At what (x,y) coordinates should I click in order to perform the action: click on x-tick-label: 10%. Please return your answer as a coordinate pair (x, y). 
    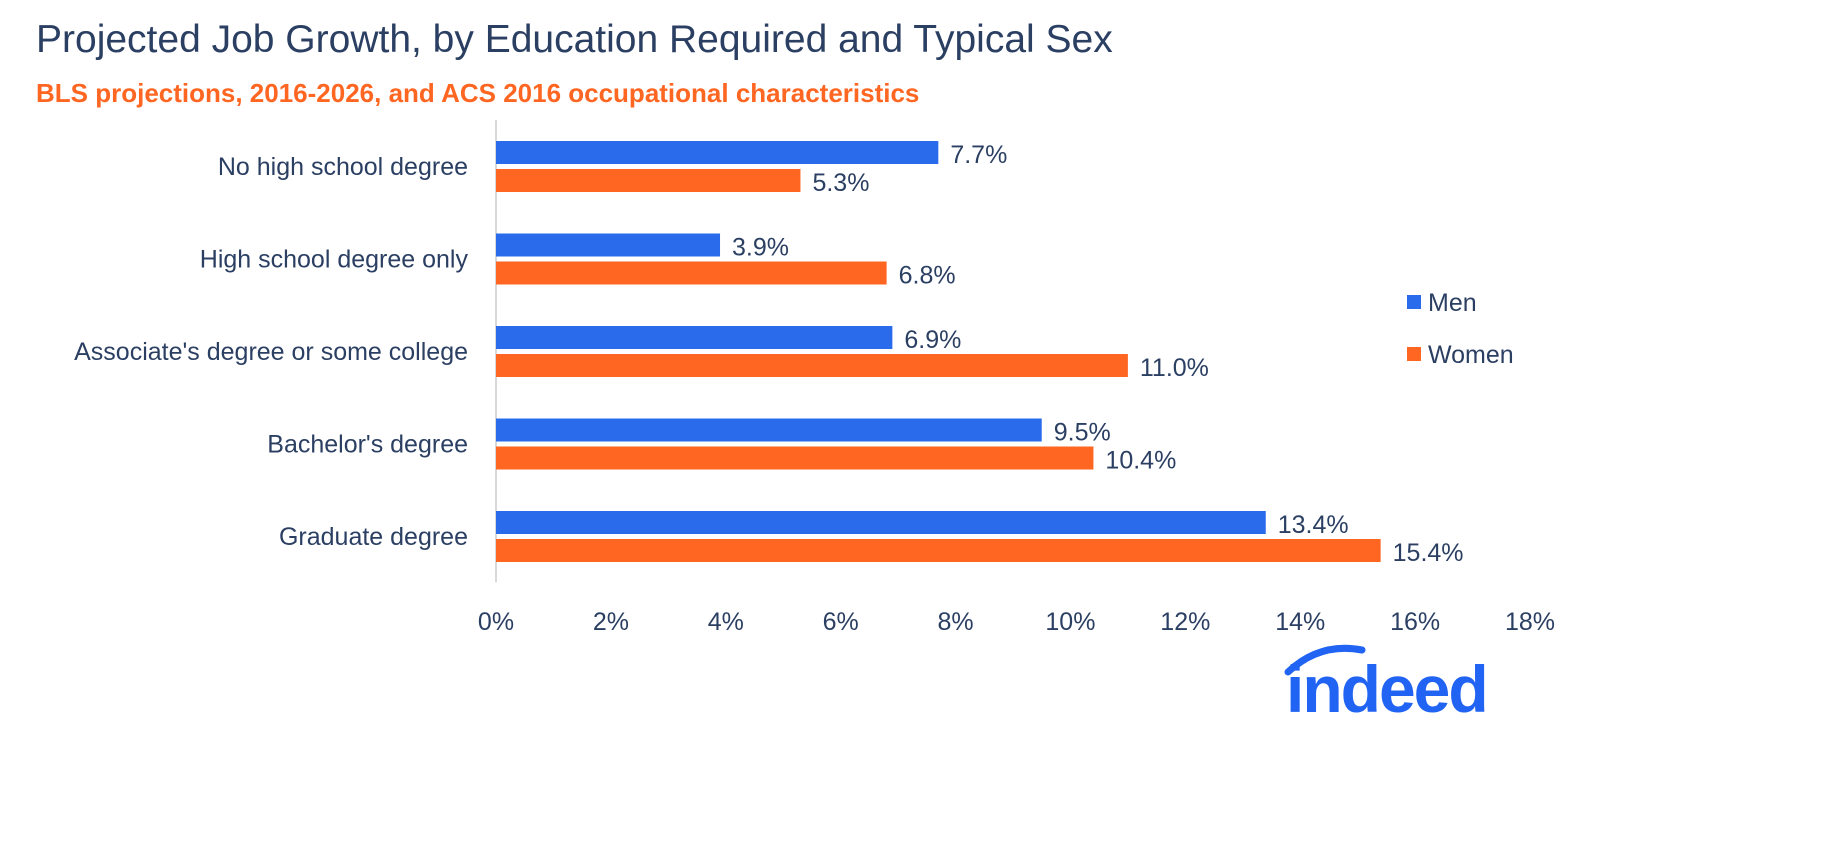
    Looking at the image, I should click on (1070, 622).